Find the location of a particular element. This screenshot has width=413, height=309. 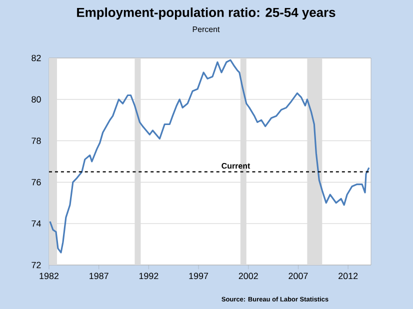

x-tick-label: 2007 is located at coordinates (298, 276).